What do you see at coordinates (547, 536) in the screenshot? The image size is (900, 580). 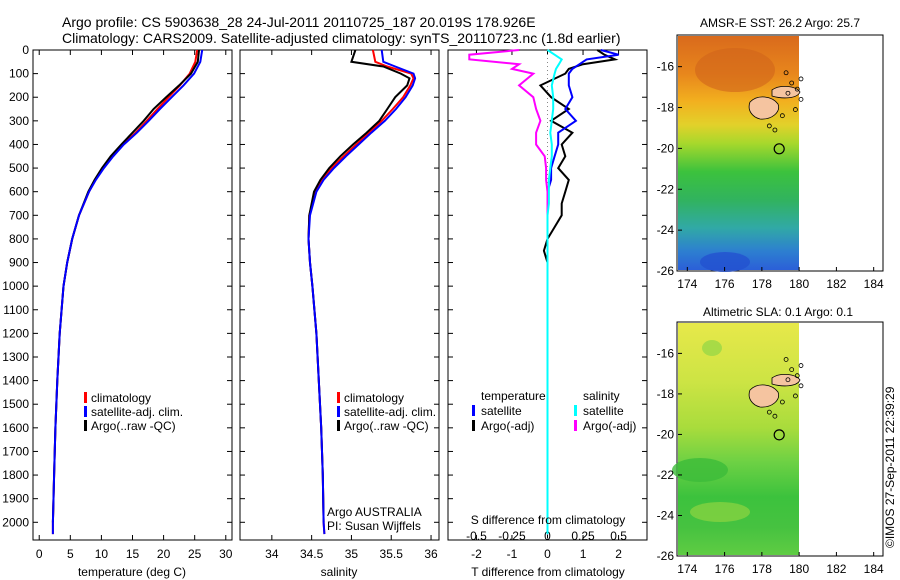 I see `s-tick-label: 0` at bounding box center [547, 536].